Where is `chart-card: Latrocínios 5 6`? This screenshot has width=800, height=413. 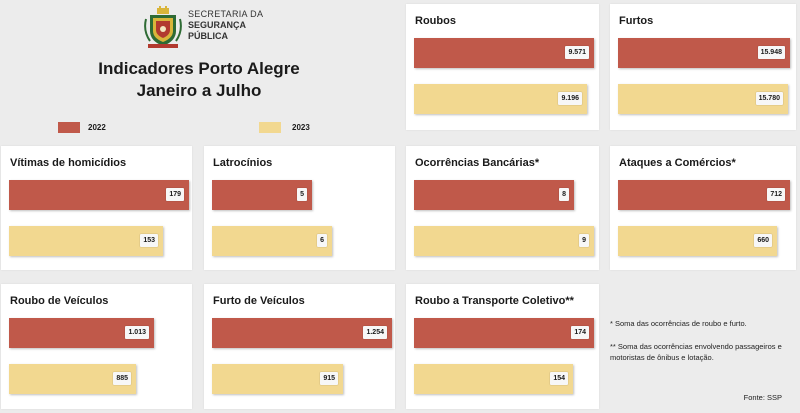
chart-card: Latrocínios 5 6 is located at coordinates (299, 208).